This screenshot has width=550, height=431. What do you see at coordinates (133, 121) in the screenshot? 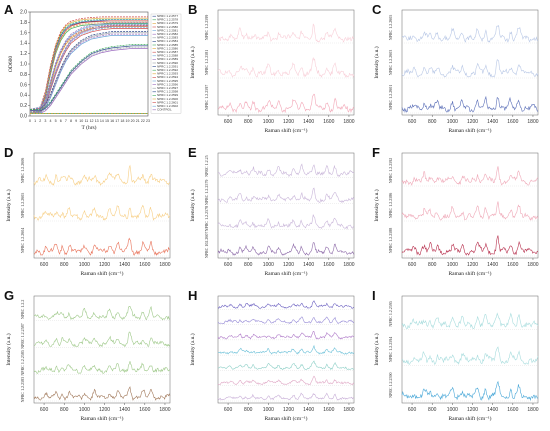
I see `x-tick-label: 20` at bounding box center [133, 121].